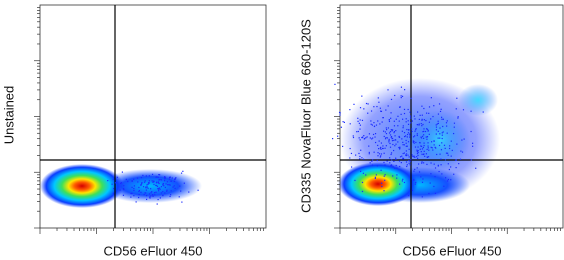 This screenshot has height=260, width=564. Describe the element at coordinates (82, 186) in the screenshot. I see `density-cloud` at that location.